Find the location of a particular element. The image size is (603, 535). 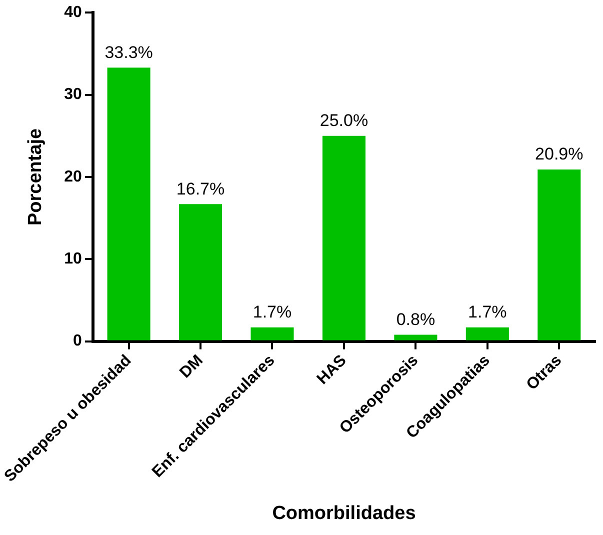

y-tick-label: 40 is located at coordinates (73, 13).